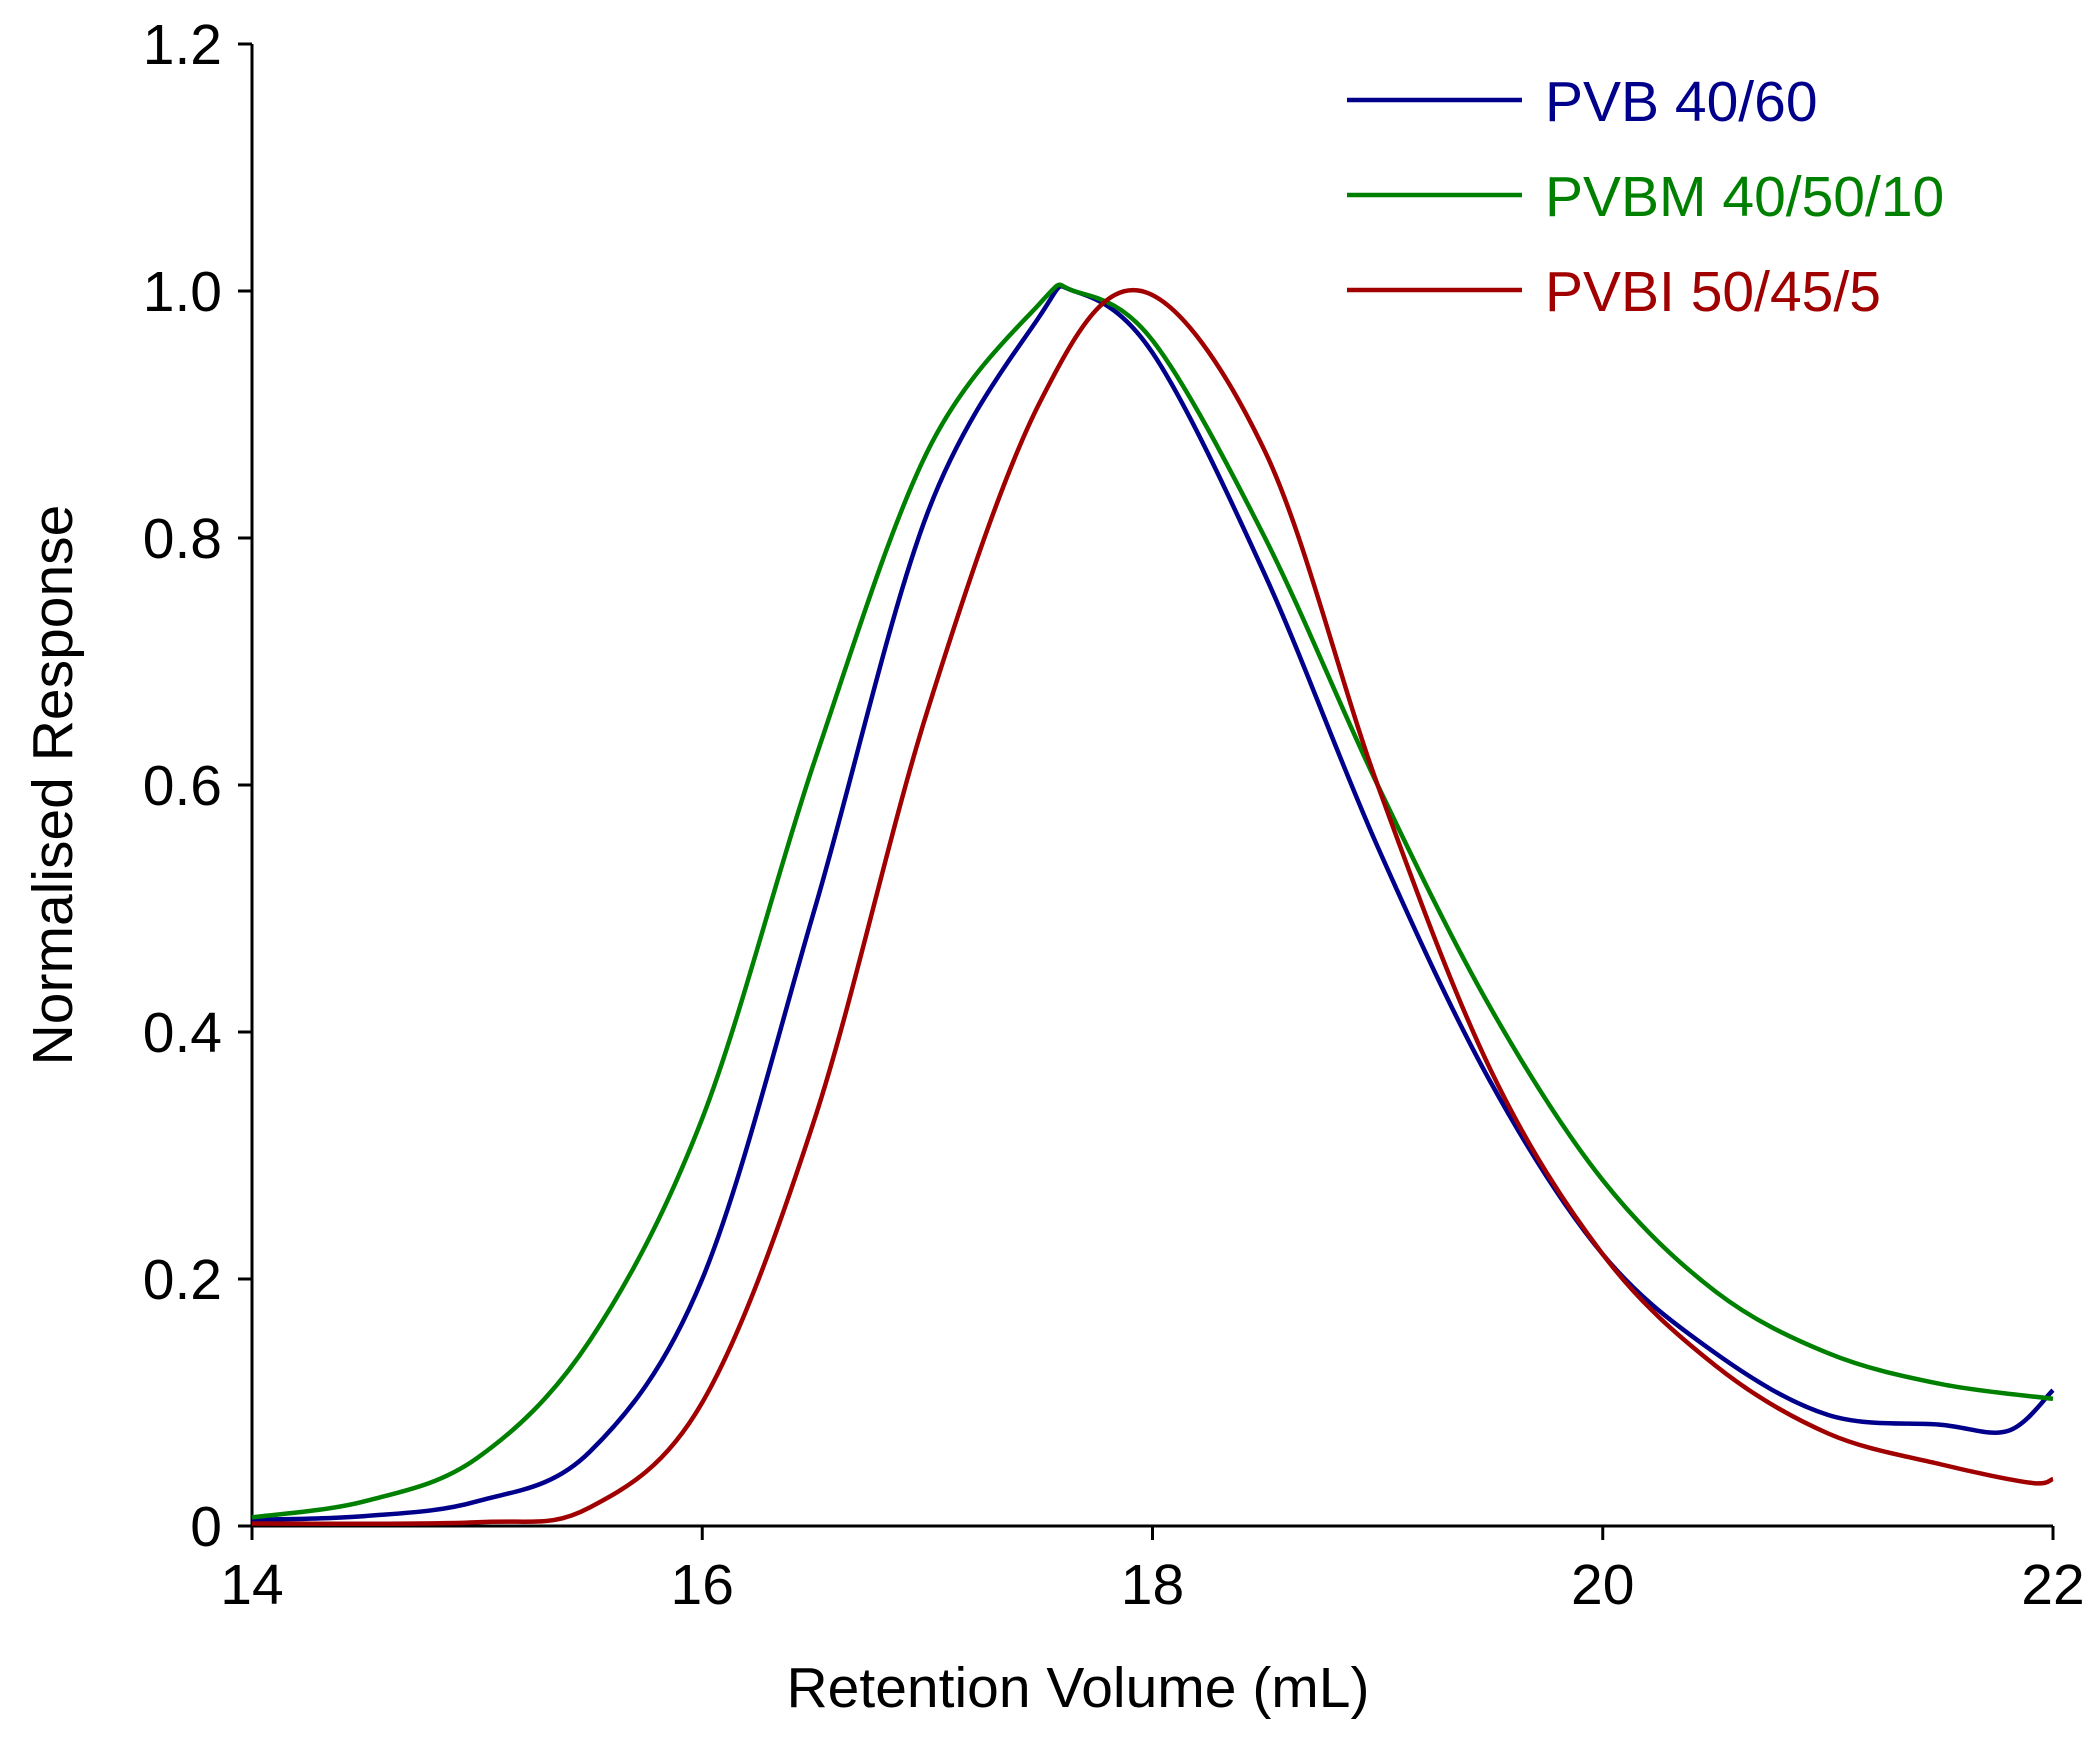 This screenshot has width=2099, height=1738. I want to click on y-tick-label: 0.8, so click(182, 539).